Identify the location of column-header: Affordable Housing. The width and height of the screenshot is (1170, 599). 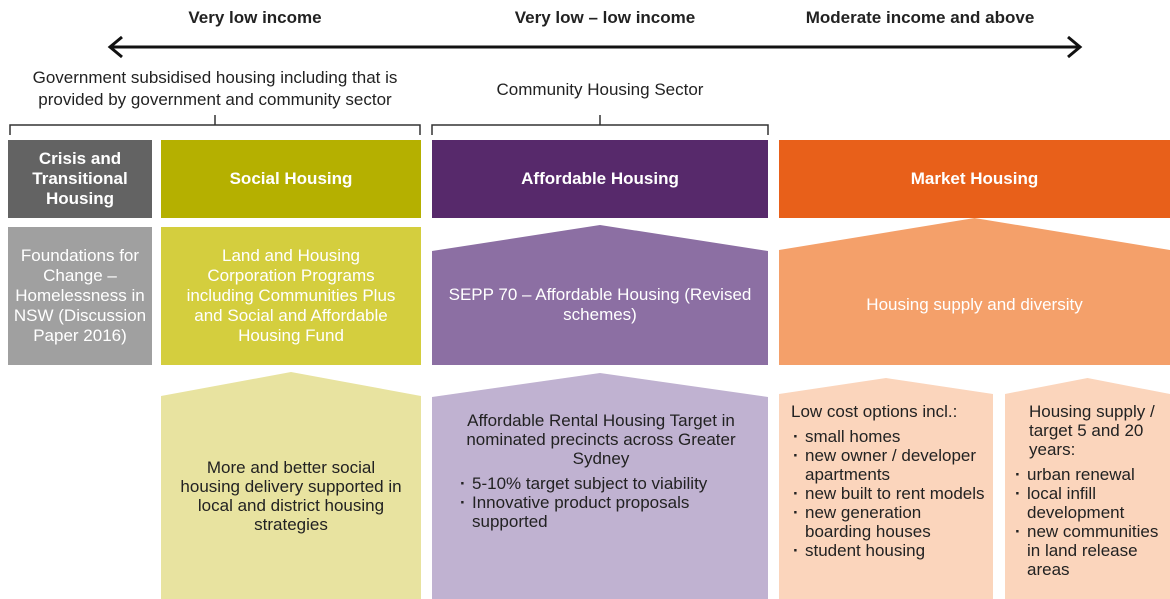
(600, 179).